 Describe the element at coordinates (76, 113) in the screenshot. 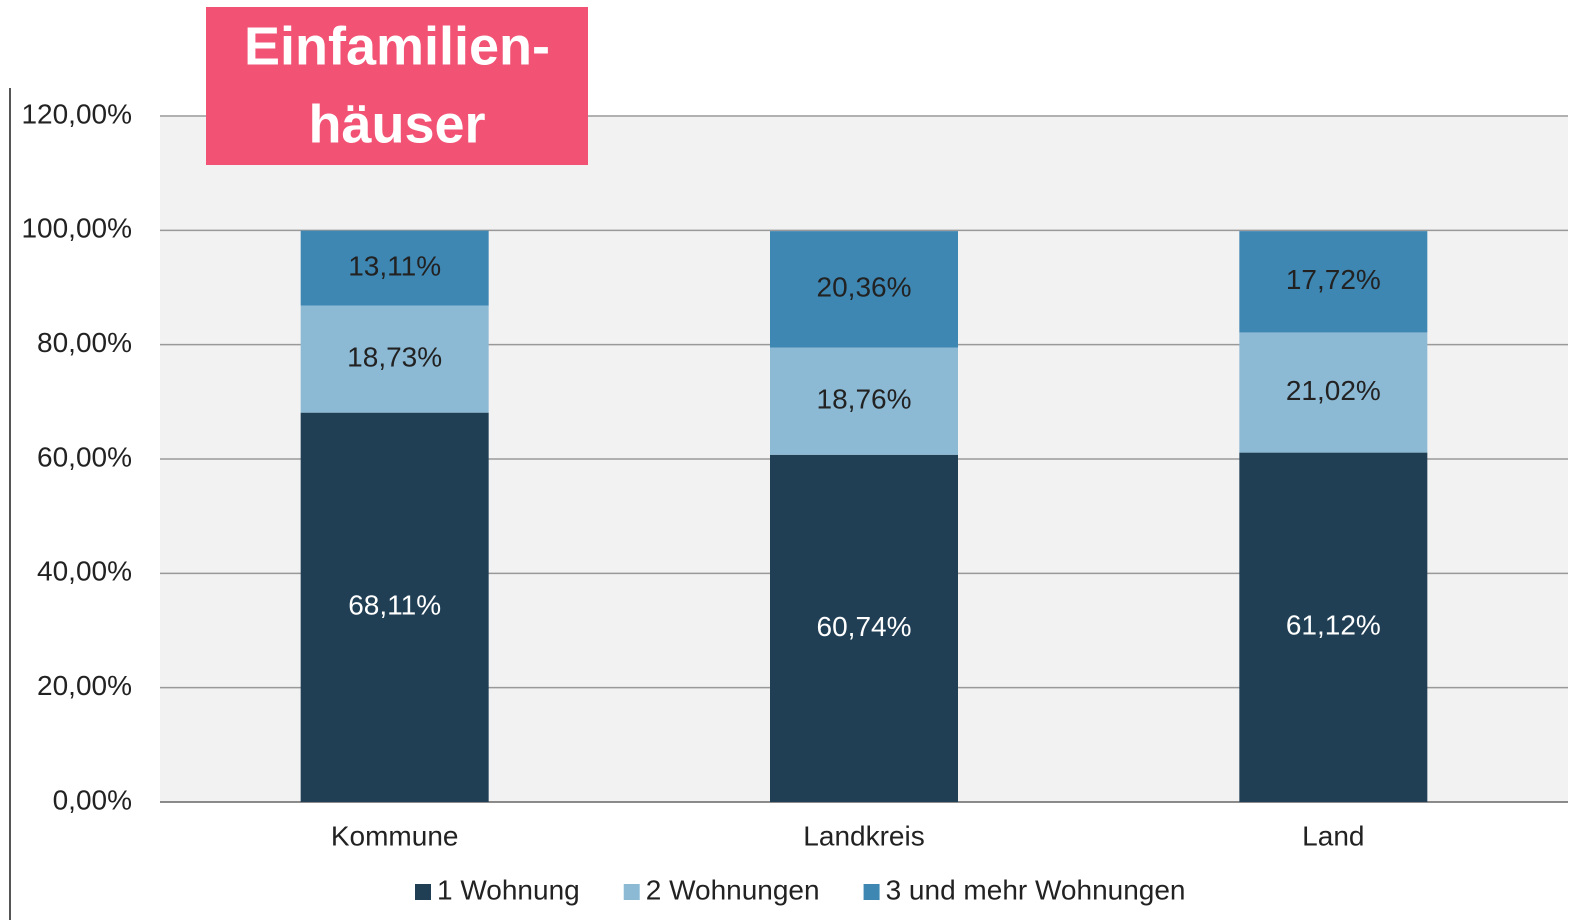

I see `y-tick-label: 120,00%` at that location.